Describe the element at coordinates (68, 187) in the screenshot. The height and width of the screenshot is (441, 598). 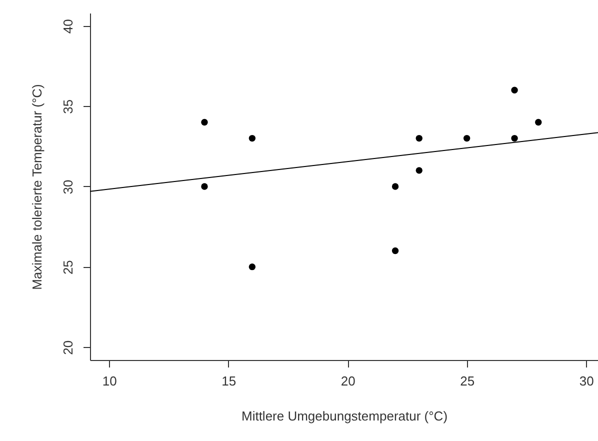
I see `y-tick-label: 30` at that location.